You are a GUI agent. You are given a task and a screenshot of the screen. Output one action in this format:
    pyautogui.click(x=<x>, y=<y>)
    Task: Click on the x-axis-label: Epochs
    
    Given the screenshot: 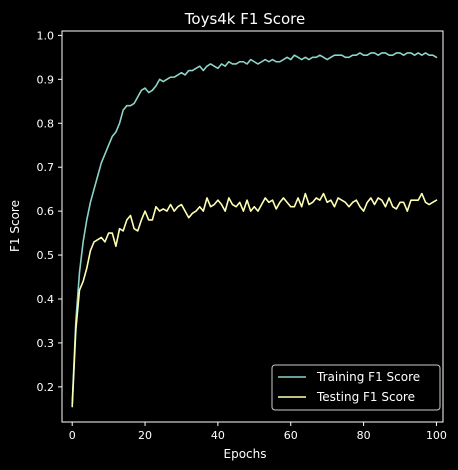 What is the action you would take?
    pyautogui.click(x=245, y=454)
    